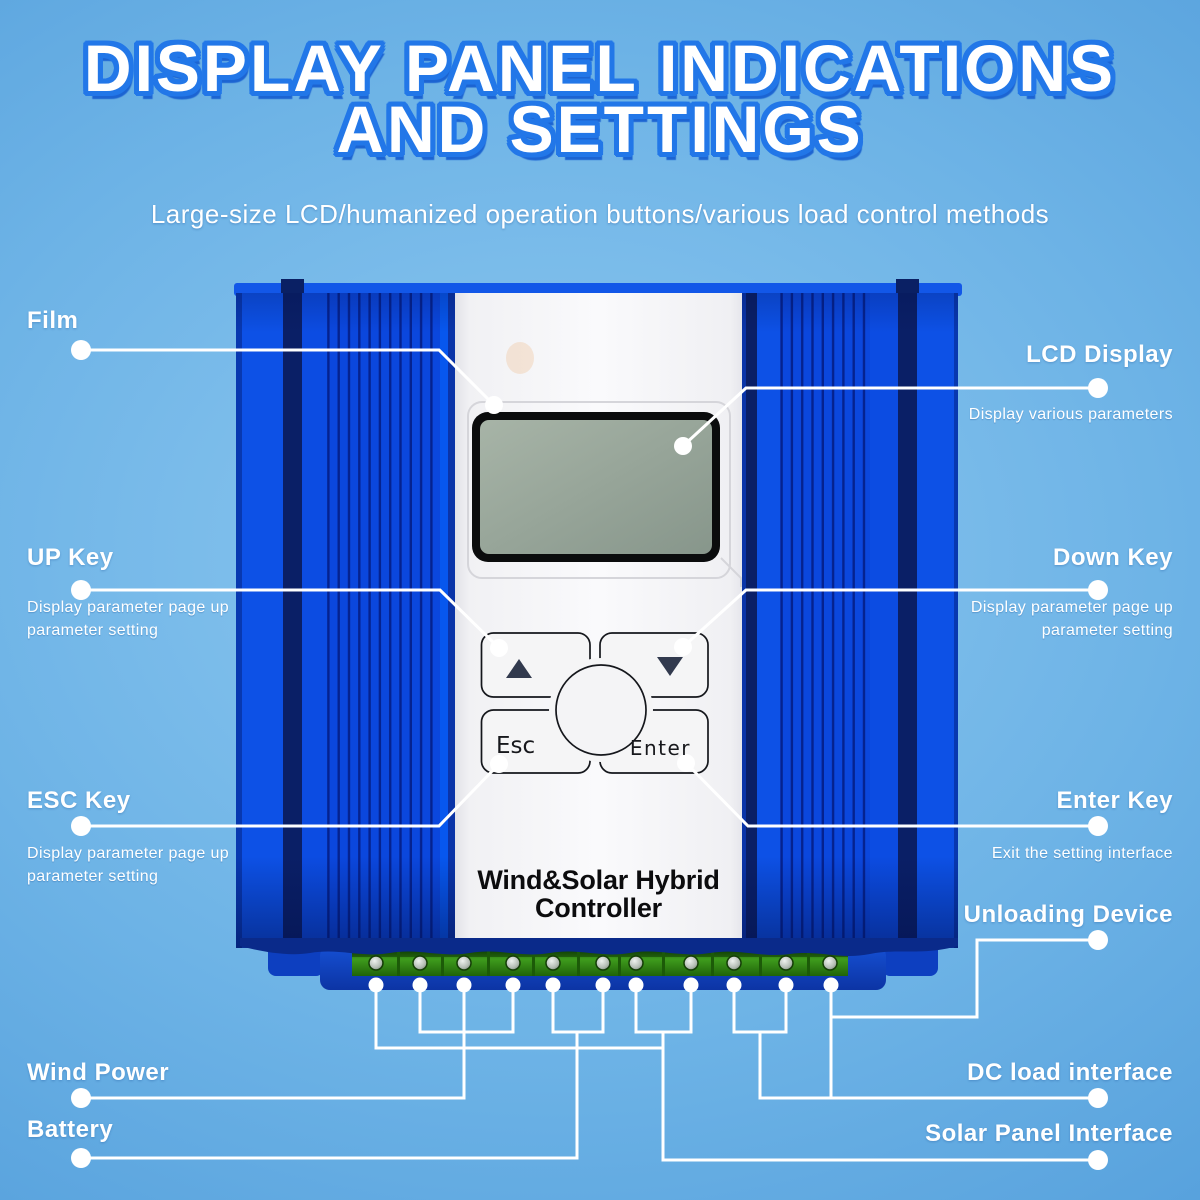 This screenshot has height=1200, width=1200. I want to click on callout-down-key-desc2: parameter setting, so click(1107, 630).